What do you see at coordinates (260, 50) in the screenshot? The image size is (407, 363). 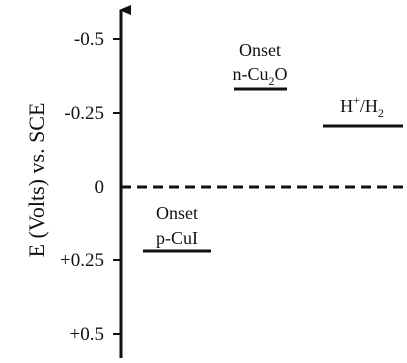 I see `n-cu2o-onset-label: Onset` at bounding box center [260, 50].